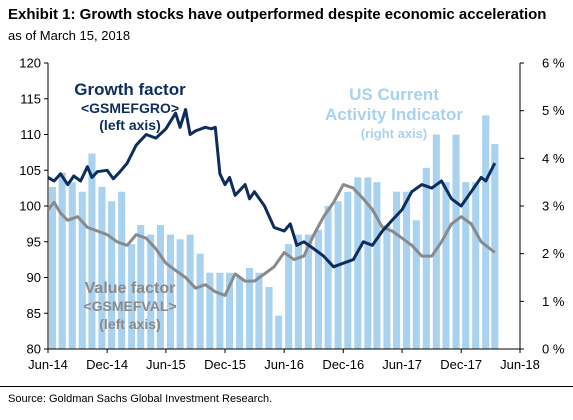 This screenshot has width=573, height=420. I want to click on cai-annotation-line1: US Current, so click(394, 94).